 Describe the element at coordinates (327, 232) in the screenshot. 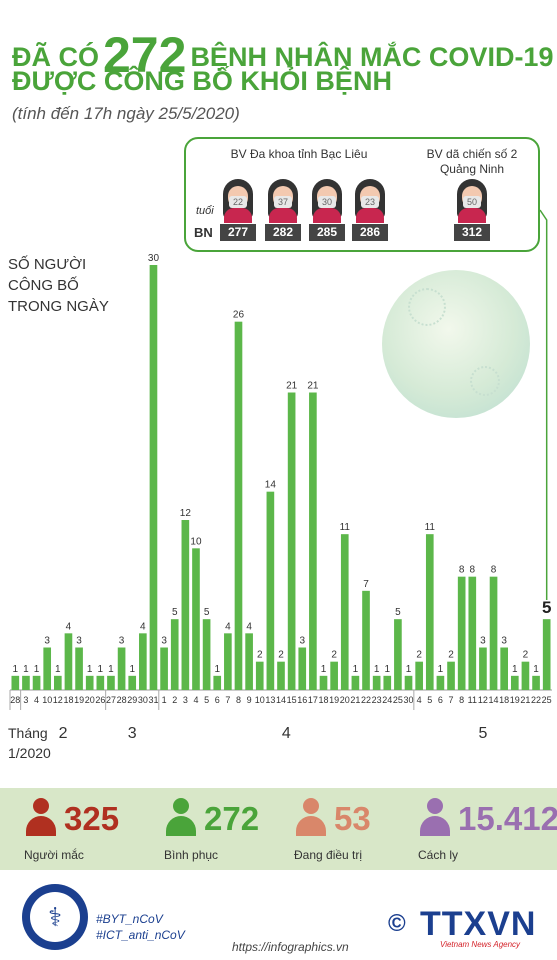

I see `patient-id: 285` at that location.